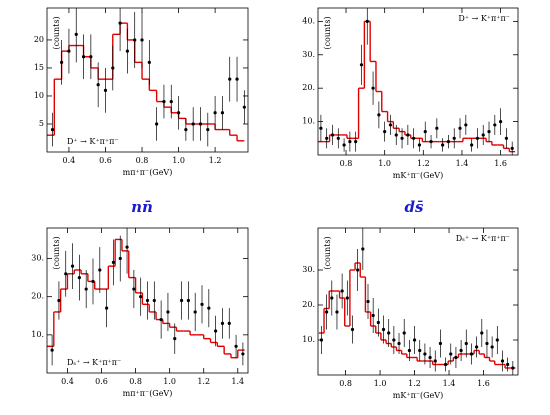 The image size is (550, 415). What do you see at coordinates (414, 207) in the screenshot?
I see `group-label: ds̄` at bounding box center [414, 207].